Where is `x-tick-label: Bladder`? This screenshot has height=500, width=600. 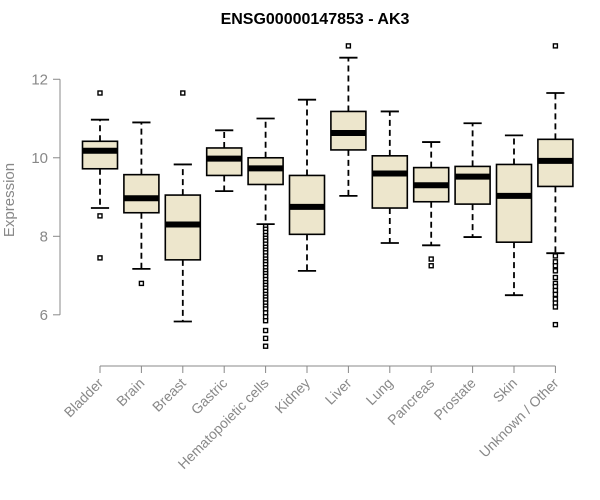
x-tick-label: Bladder is located at coordinates (84, 398).